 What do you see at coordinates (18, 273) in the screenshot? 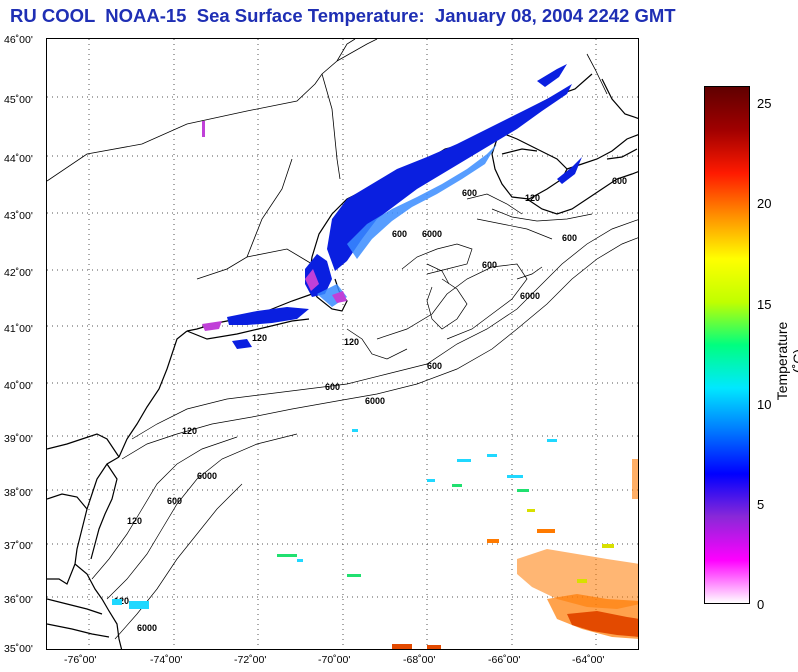
I see `lat-label-42: 42˚00'` at bounding box center [18, 273].